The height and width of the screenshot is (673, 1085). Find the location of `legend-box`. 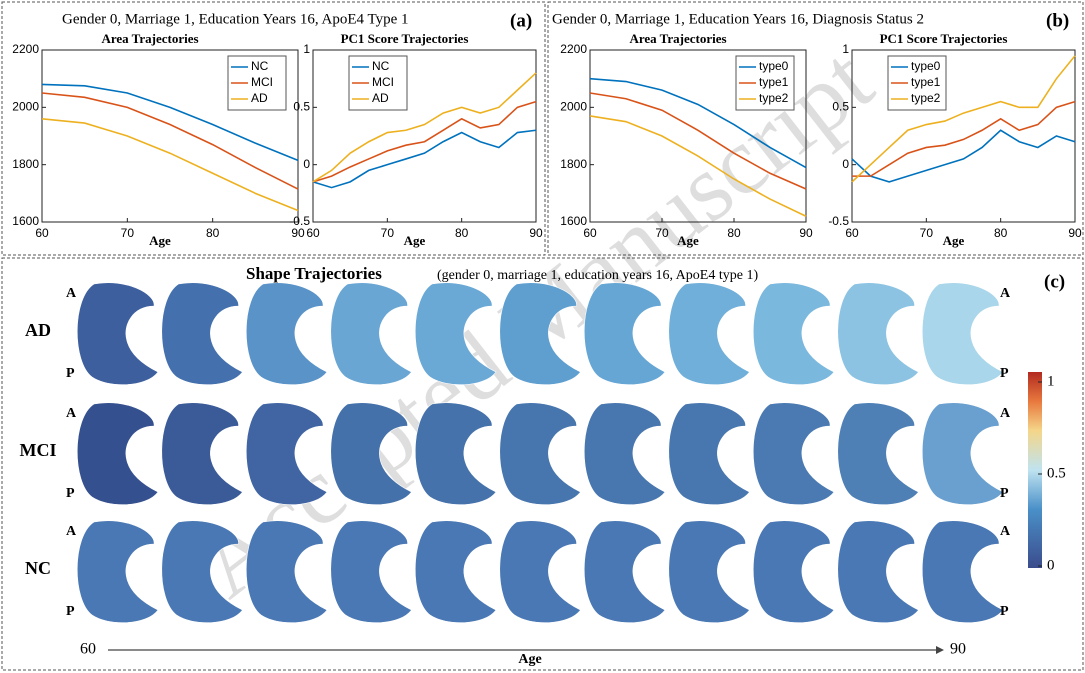

legend-box is located at coordinates (257, 83).